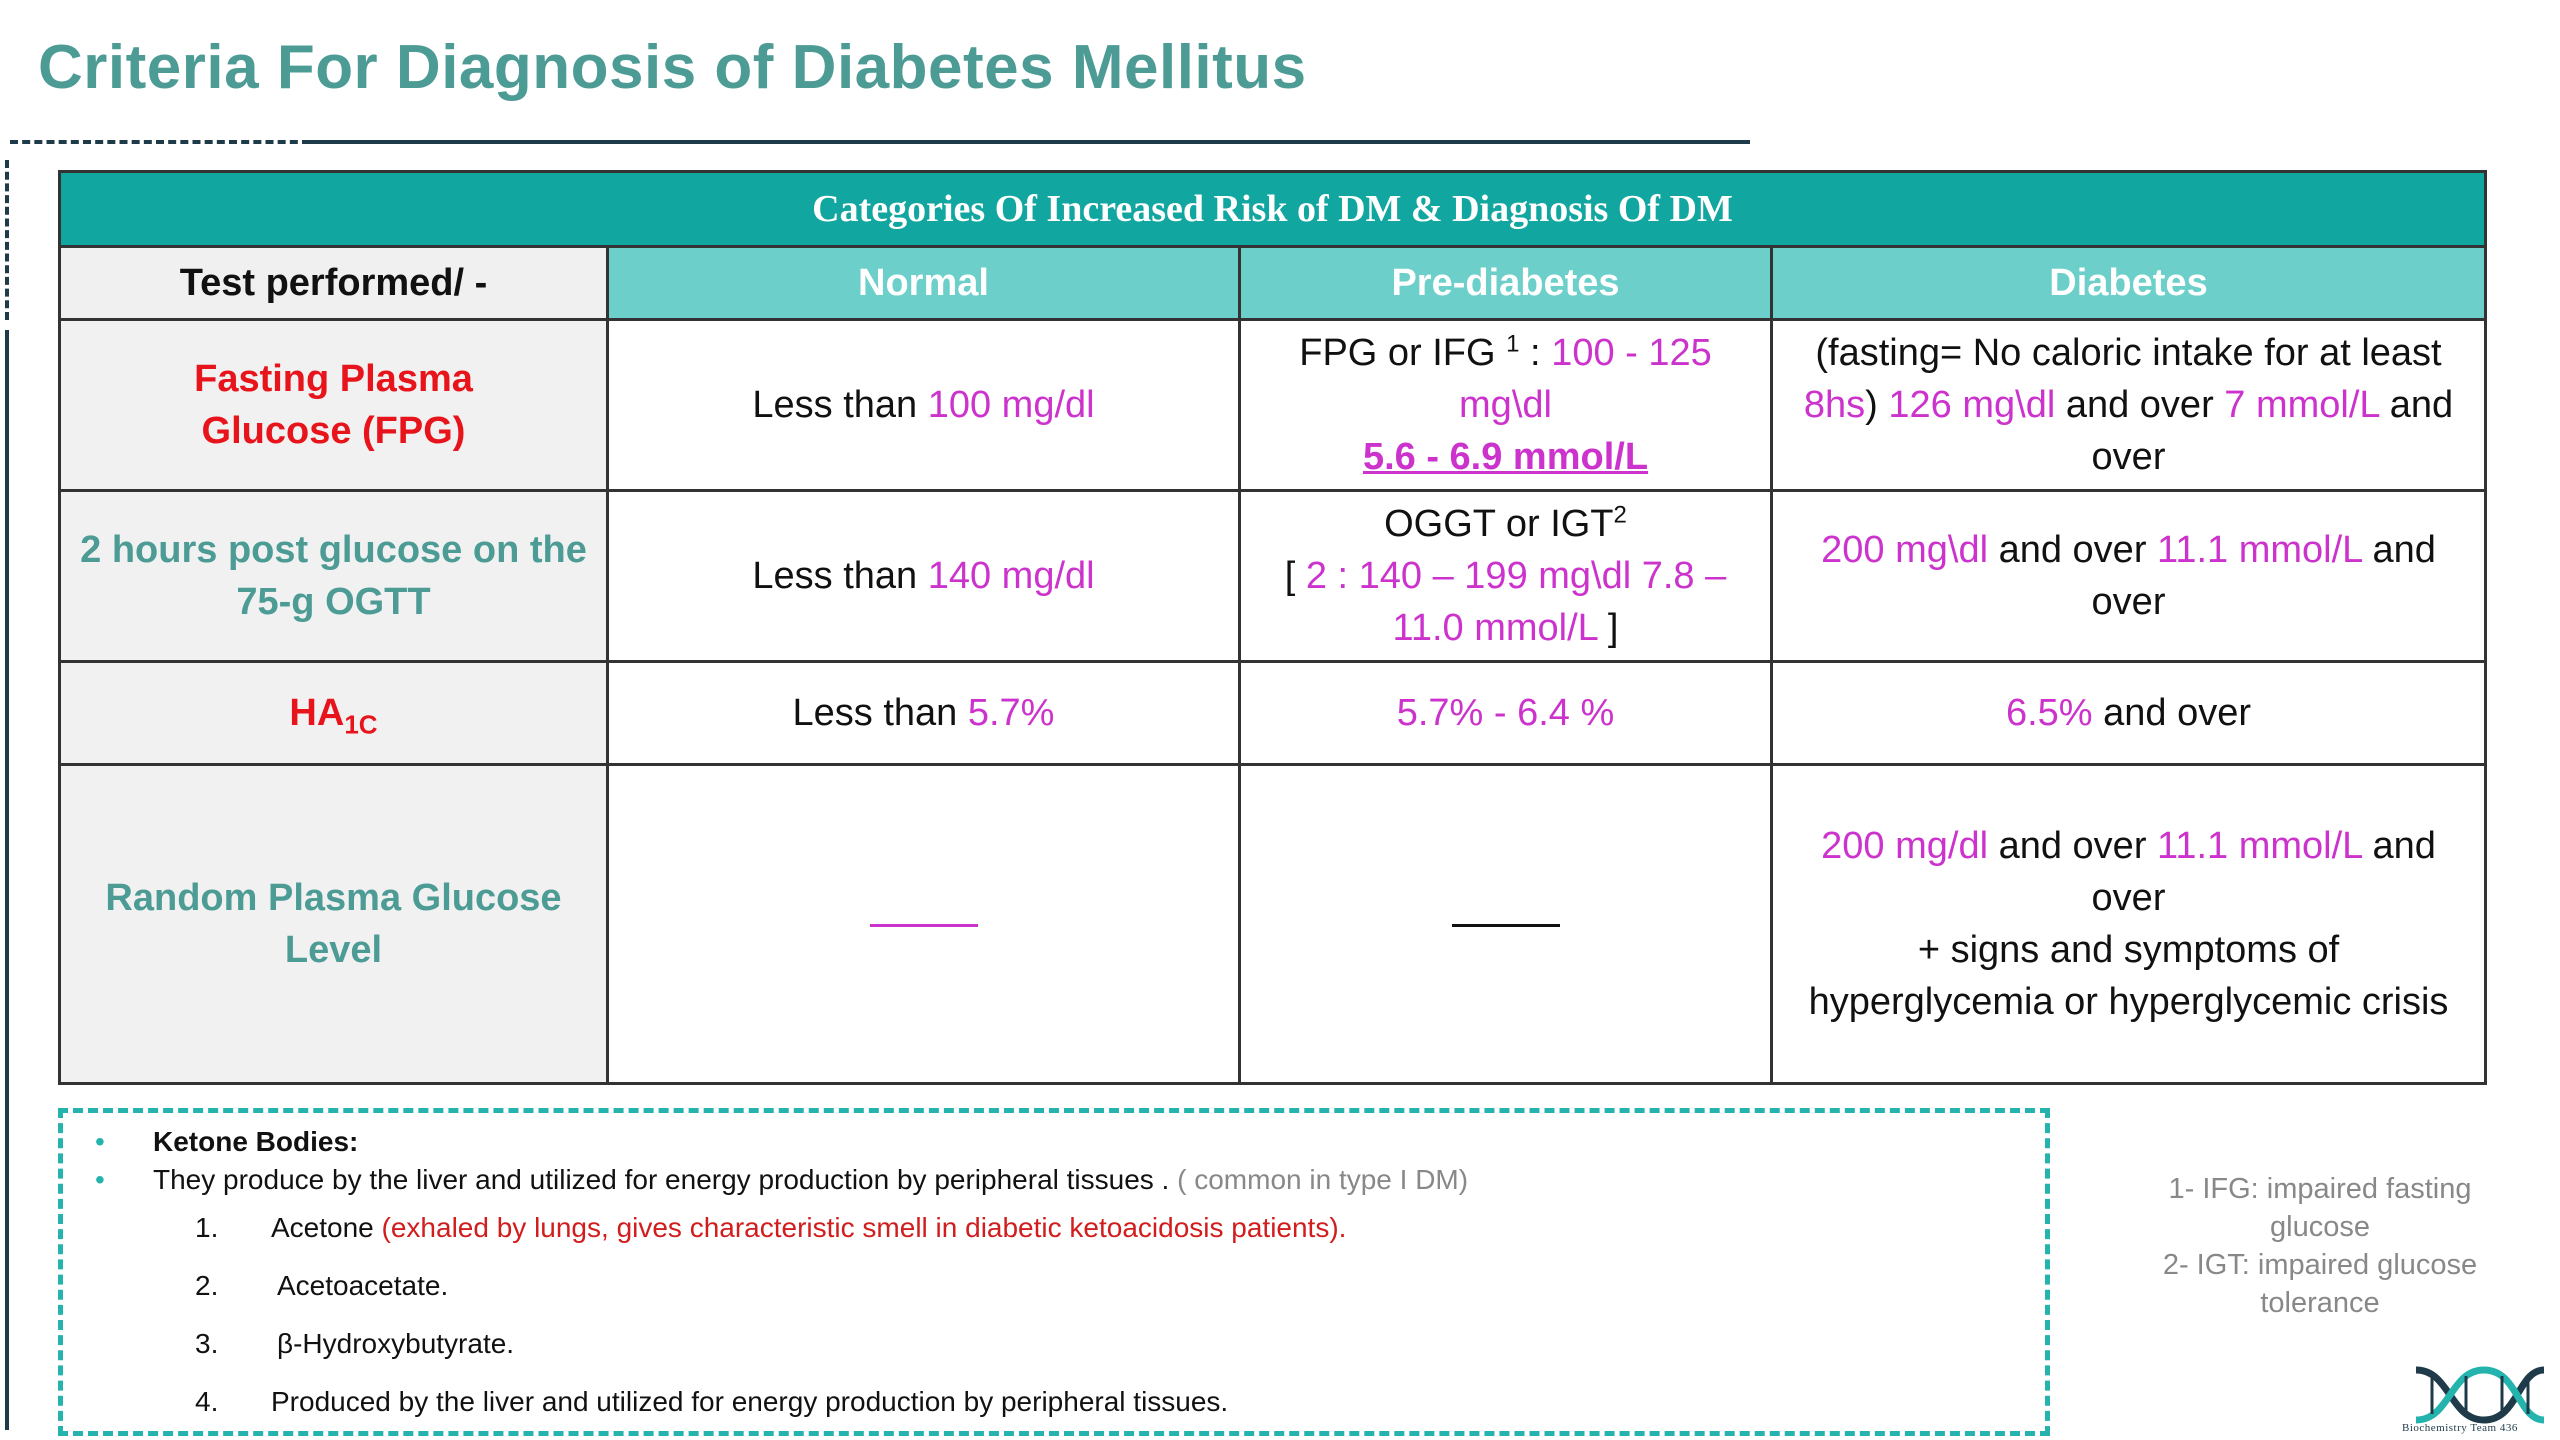 This screenshot has height=1440, width=2560. I want to click on list-item: 3. β-Hydroxybutyrate., so click(775, 1344).